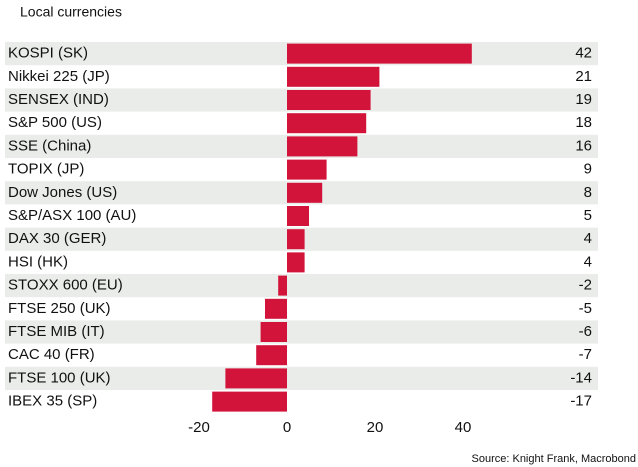 The image size is (638, 467). Describe the element at coordinates (581, 401) in the screenshot. I see `value-label: -17` at that location.